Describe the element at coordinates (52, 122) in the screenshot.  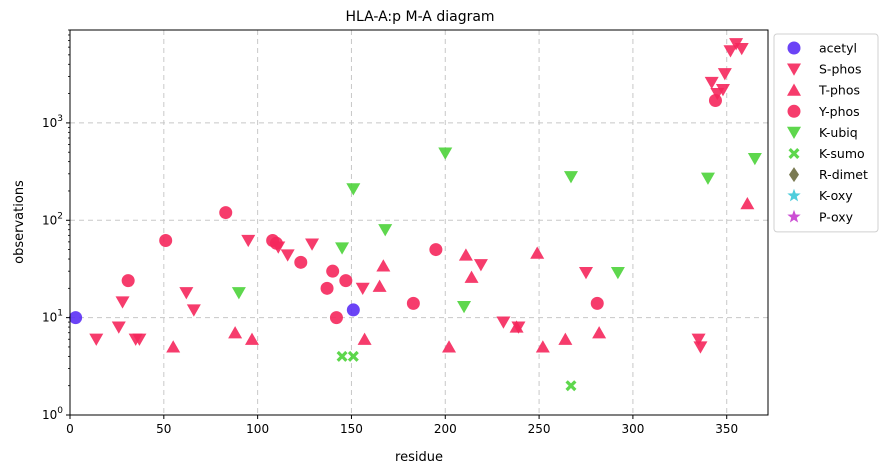
I see `y-tick-label: 10³` at that location.